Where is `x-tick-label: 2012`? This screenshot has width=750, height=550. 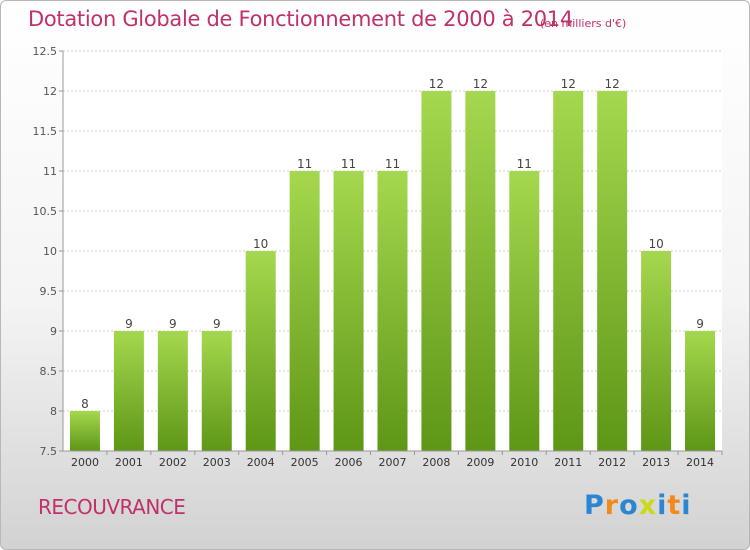
x-tick-label: 2012 is located at coordinates (612, 462).